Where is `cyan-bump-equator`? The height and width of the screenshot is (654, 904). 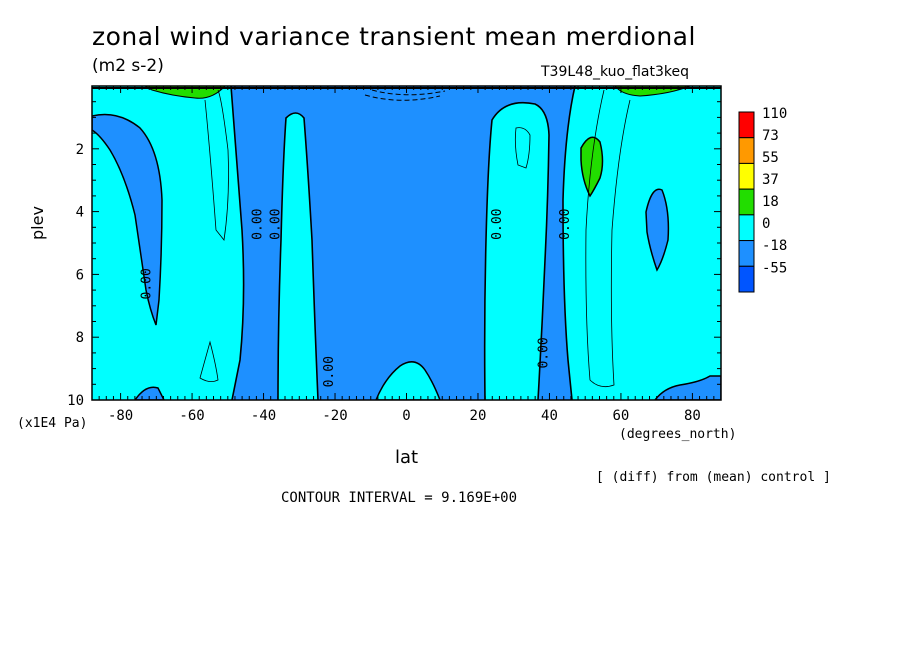
cyan-bump-equator is located at coordinates (408, 380).